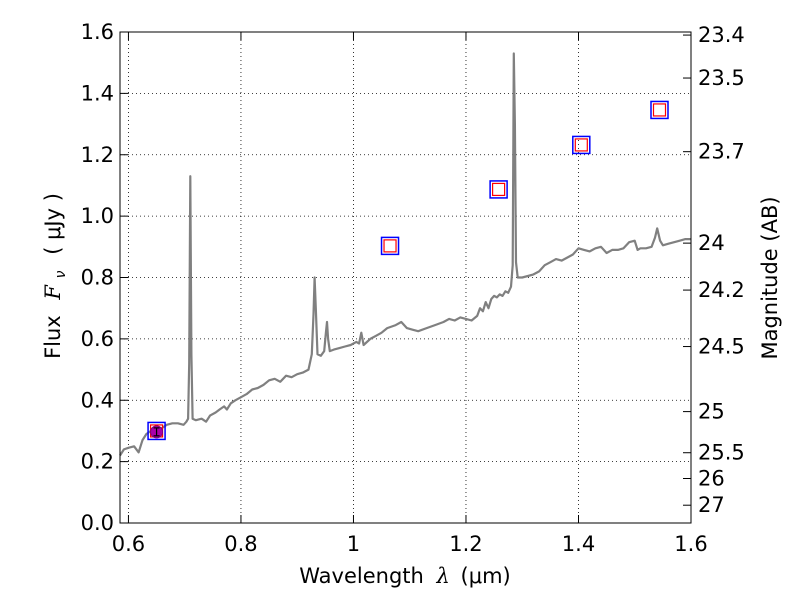 Image resolution: width=800 pixels, height=600 pixels. Describe the element at coordinates (97, 339) in the screenshot. I see `y-tick-label: 0.6` at that location.